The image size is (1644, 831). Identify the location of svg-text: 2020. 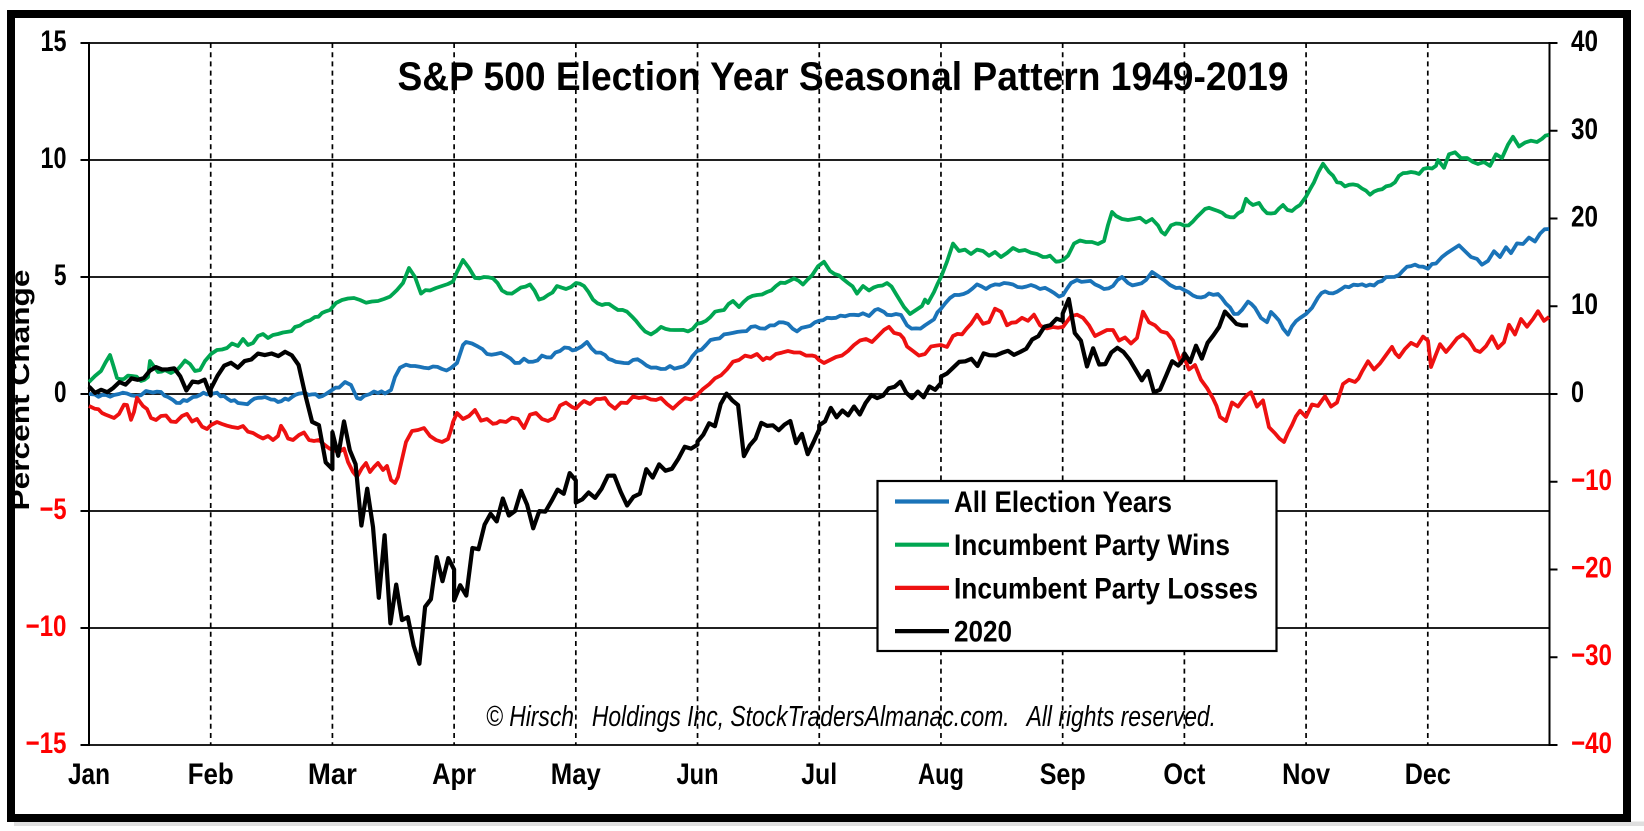
(983, 632).